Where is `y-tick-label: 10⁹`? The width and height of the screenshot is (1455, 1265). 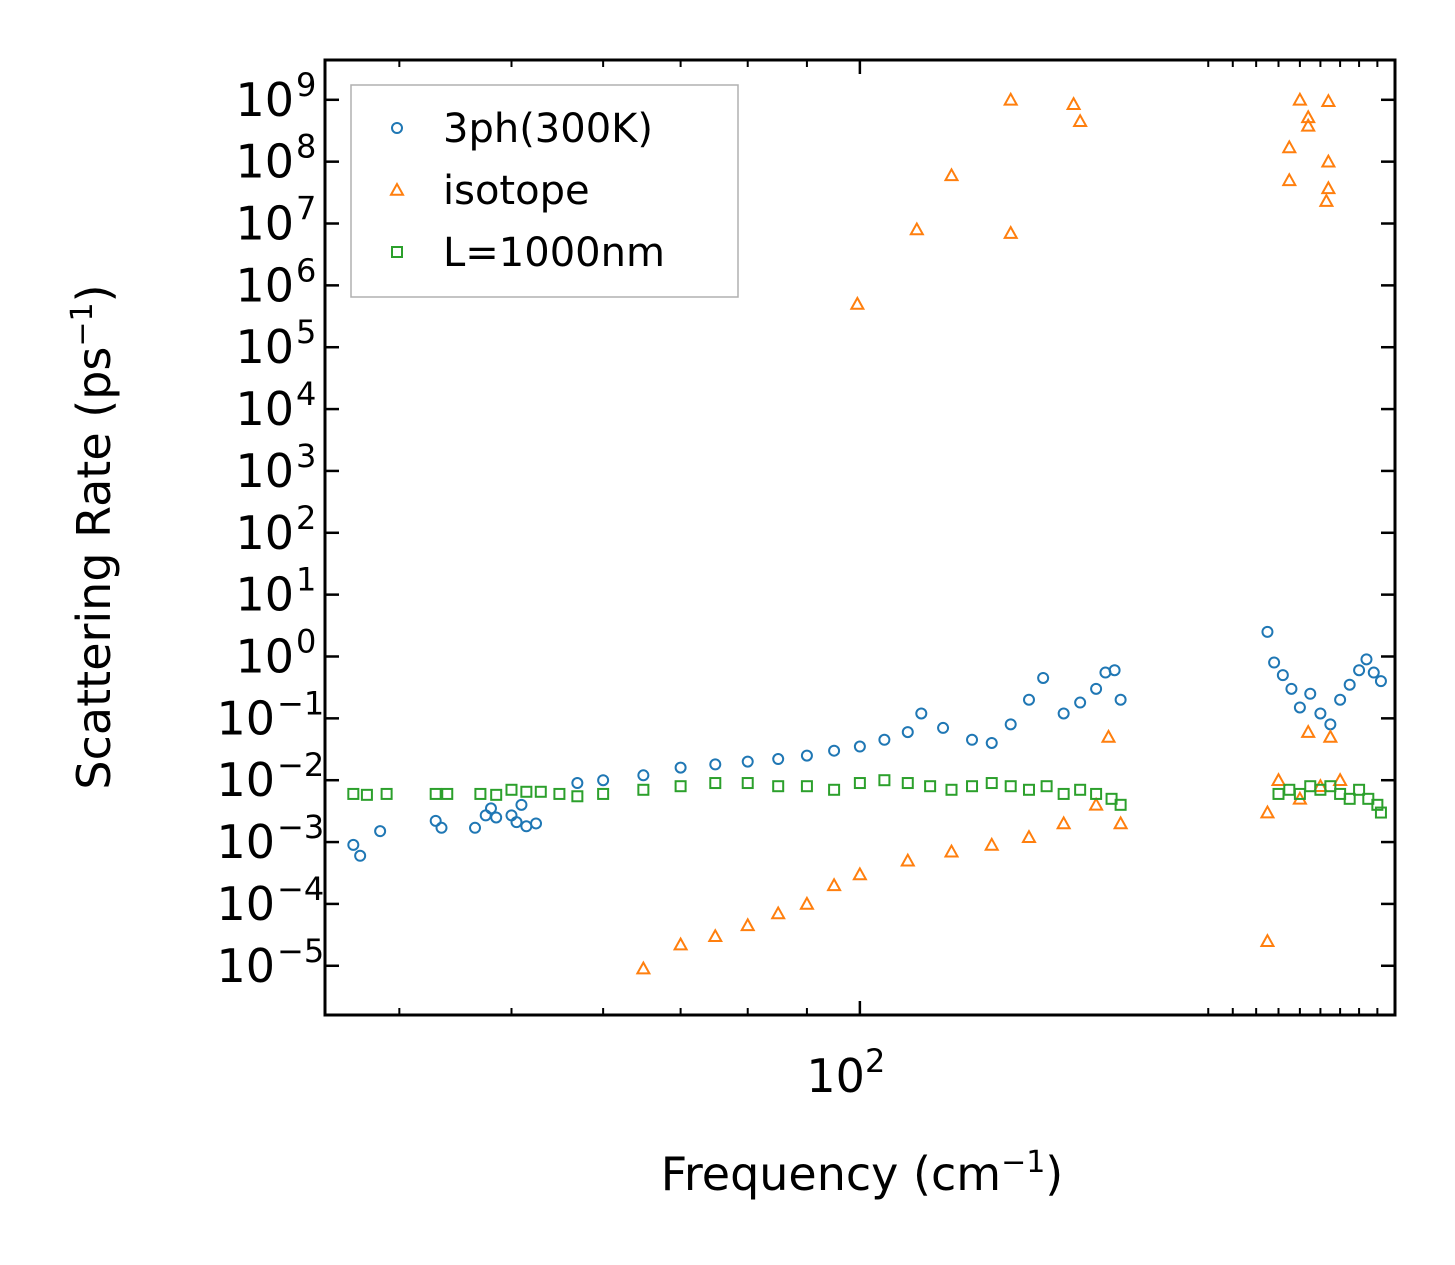
y-tick-label: 10⁹ is located at coordinates (275, 96).